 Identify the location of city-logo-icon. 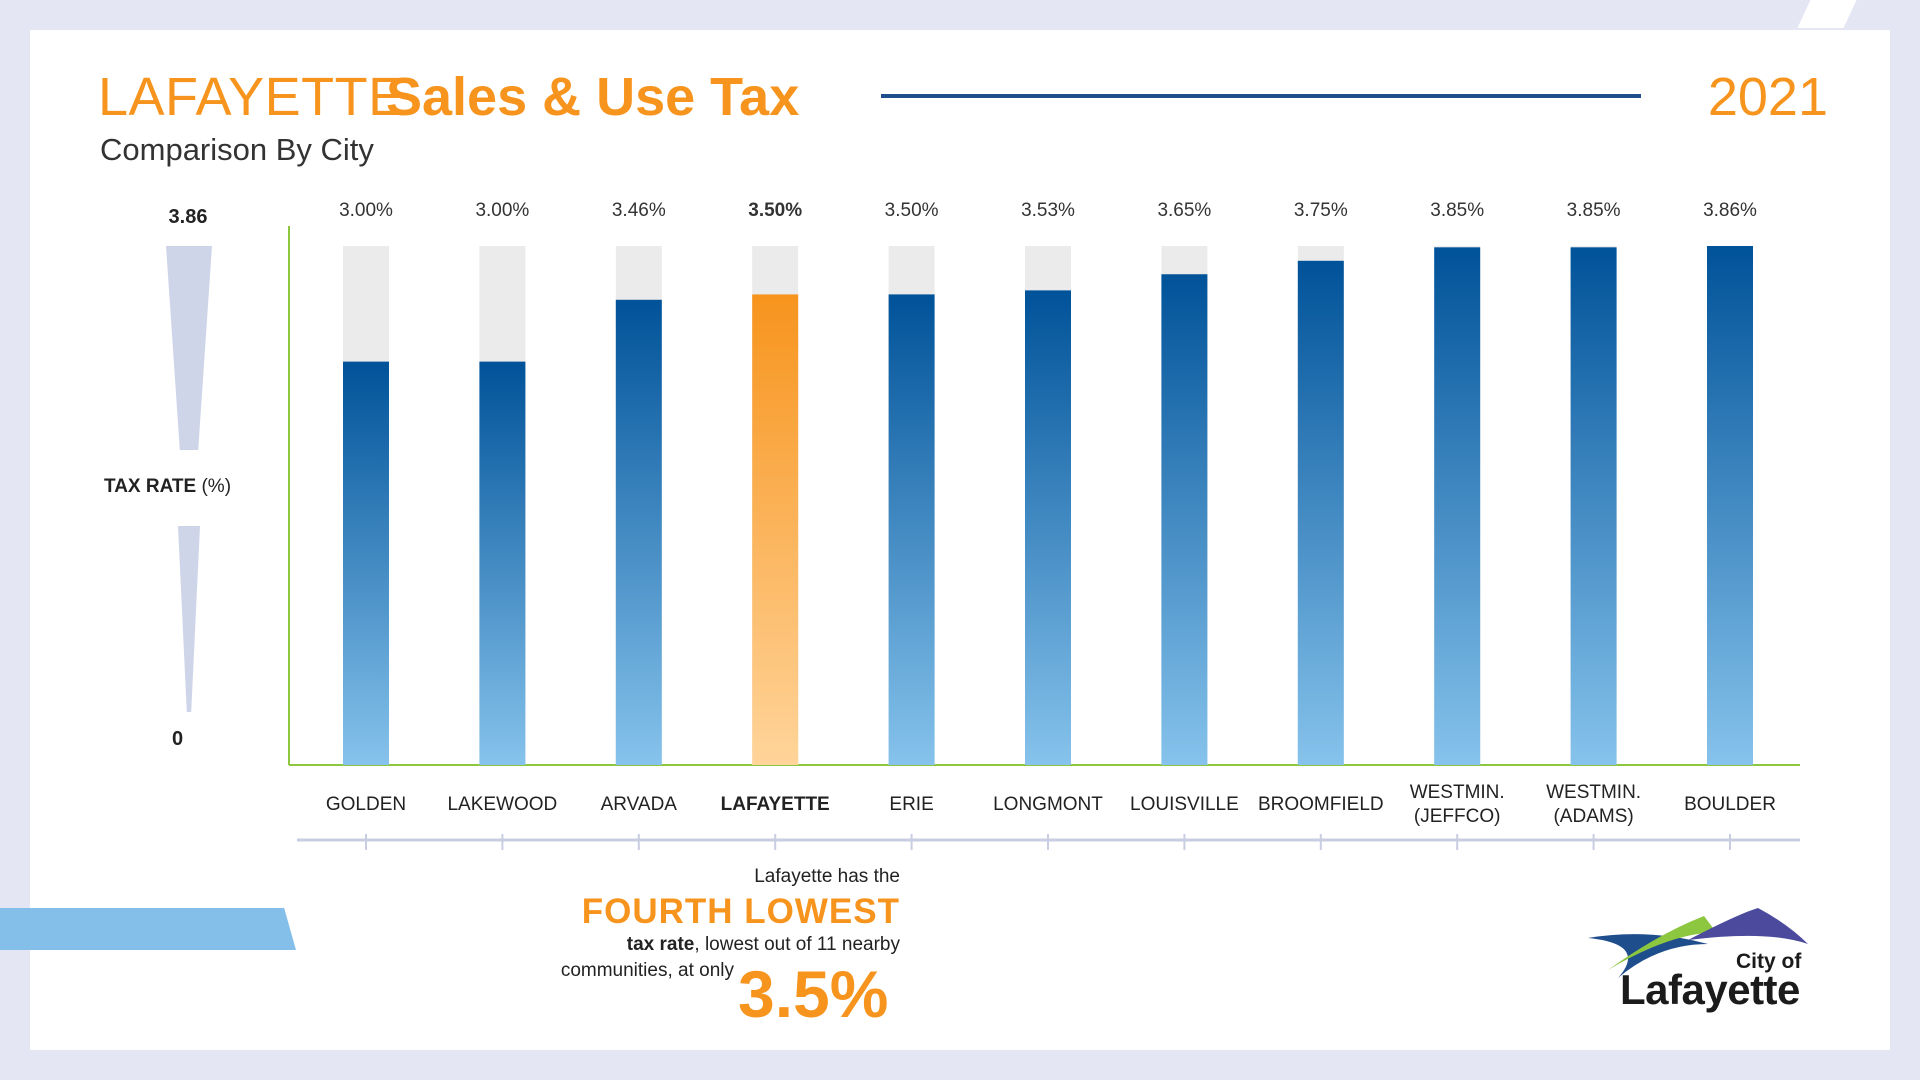
(1698, 943).